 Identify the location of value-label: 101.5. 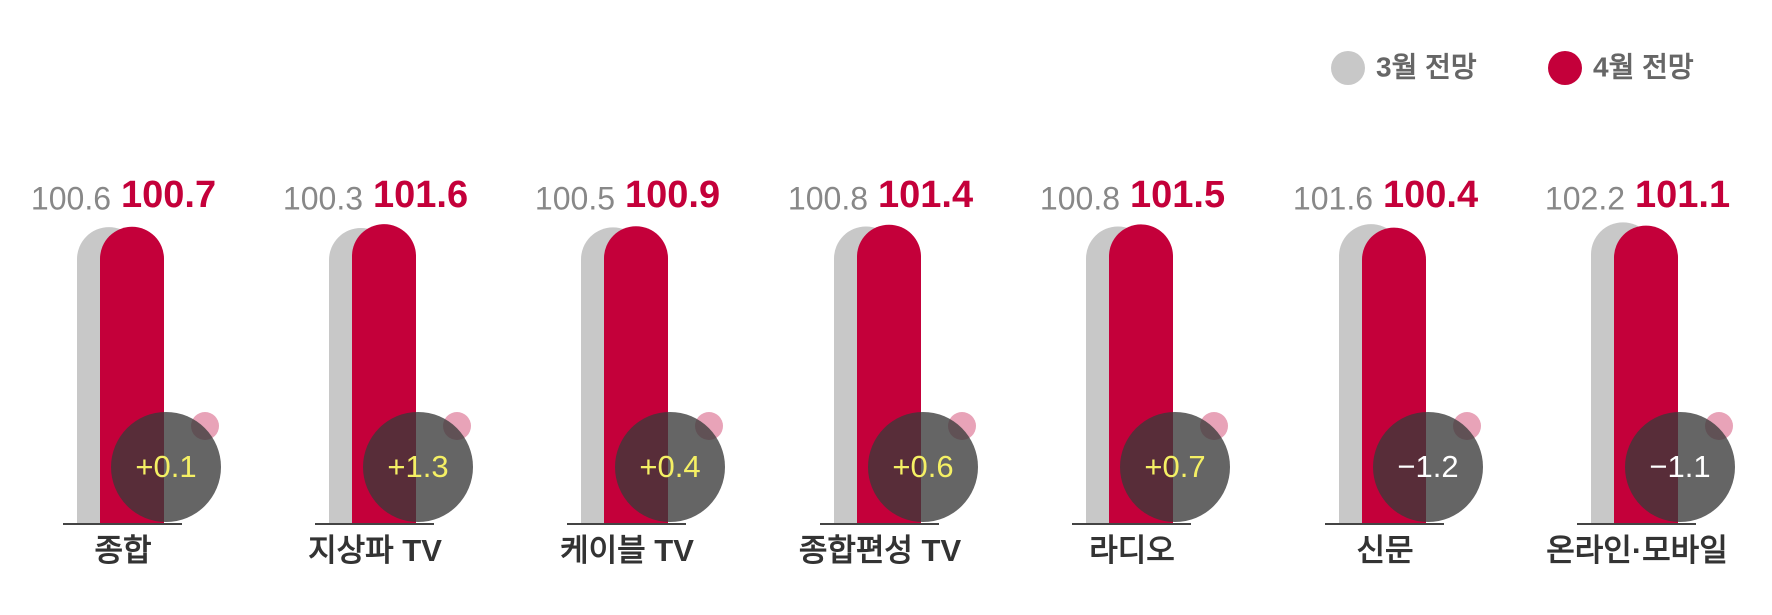
(1177, 195).